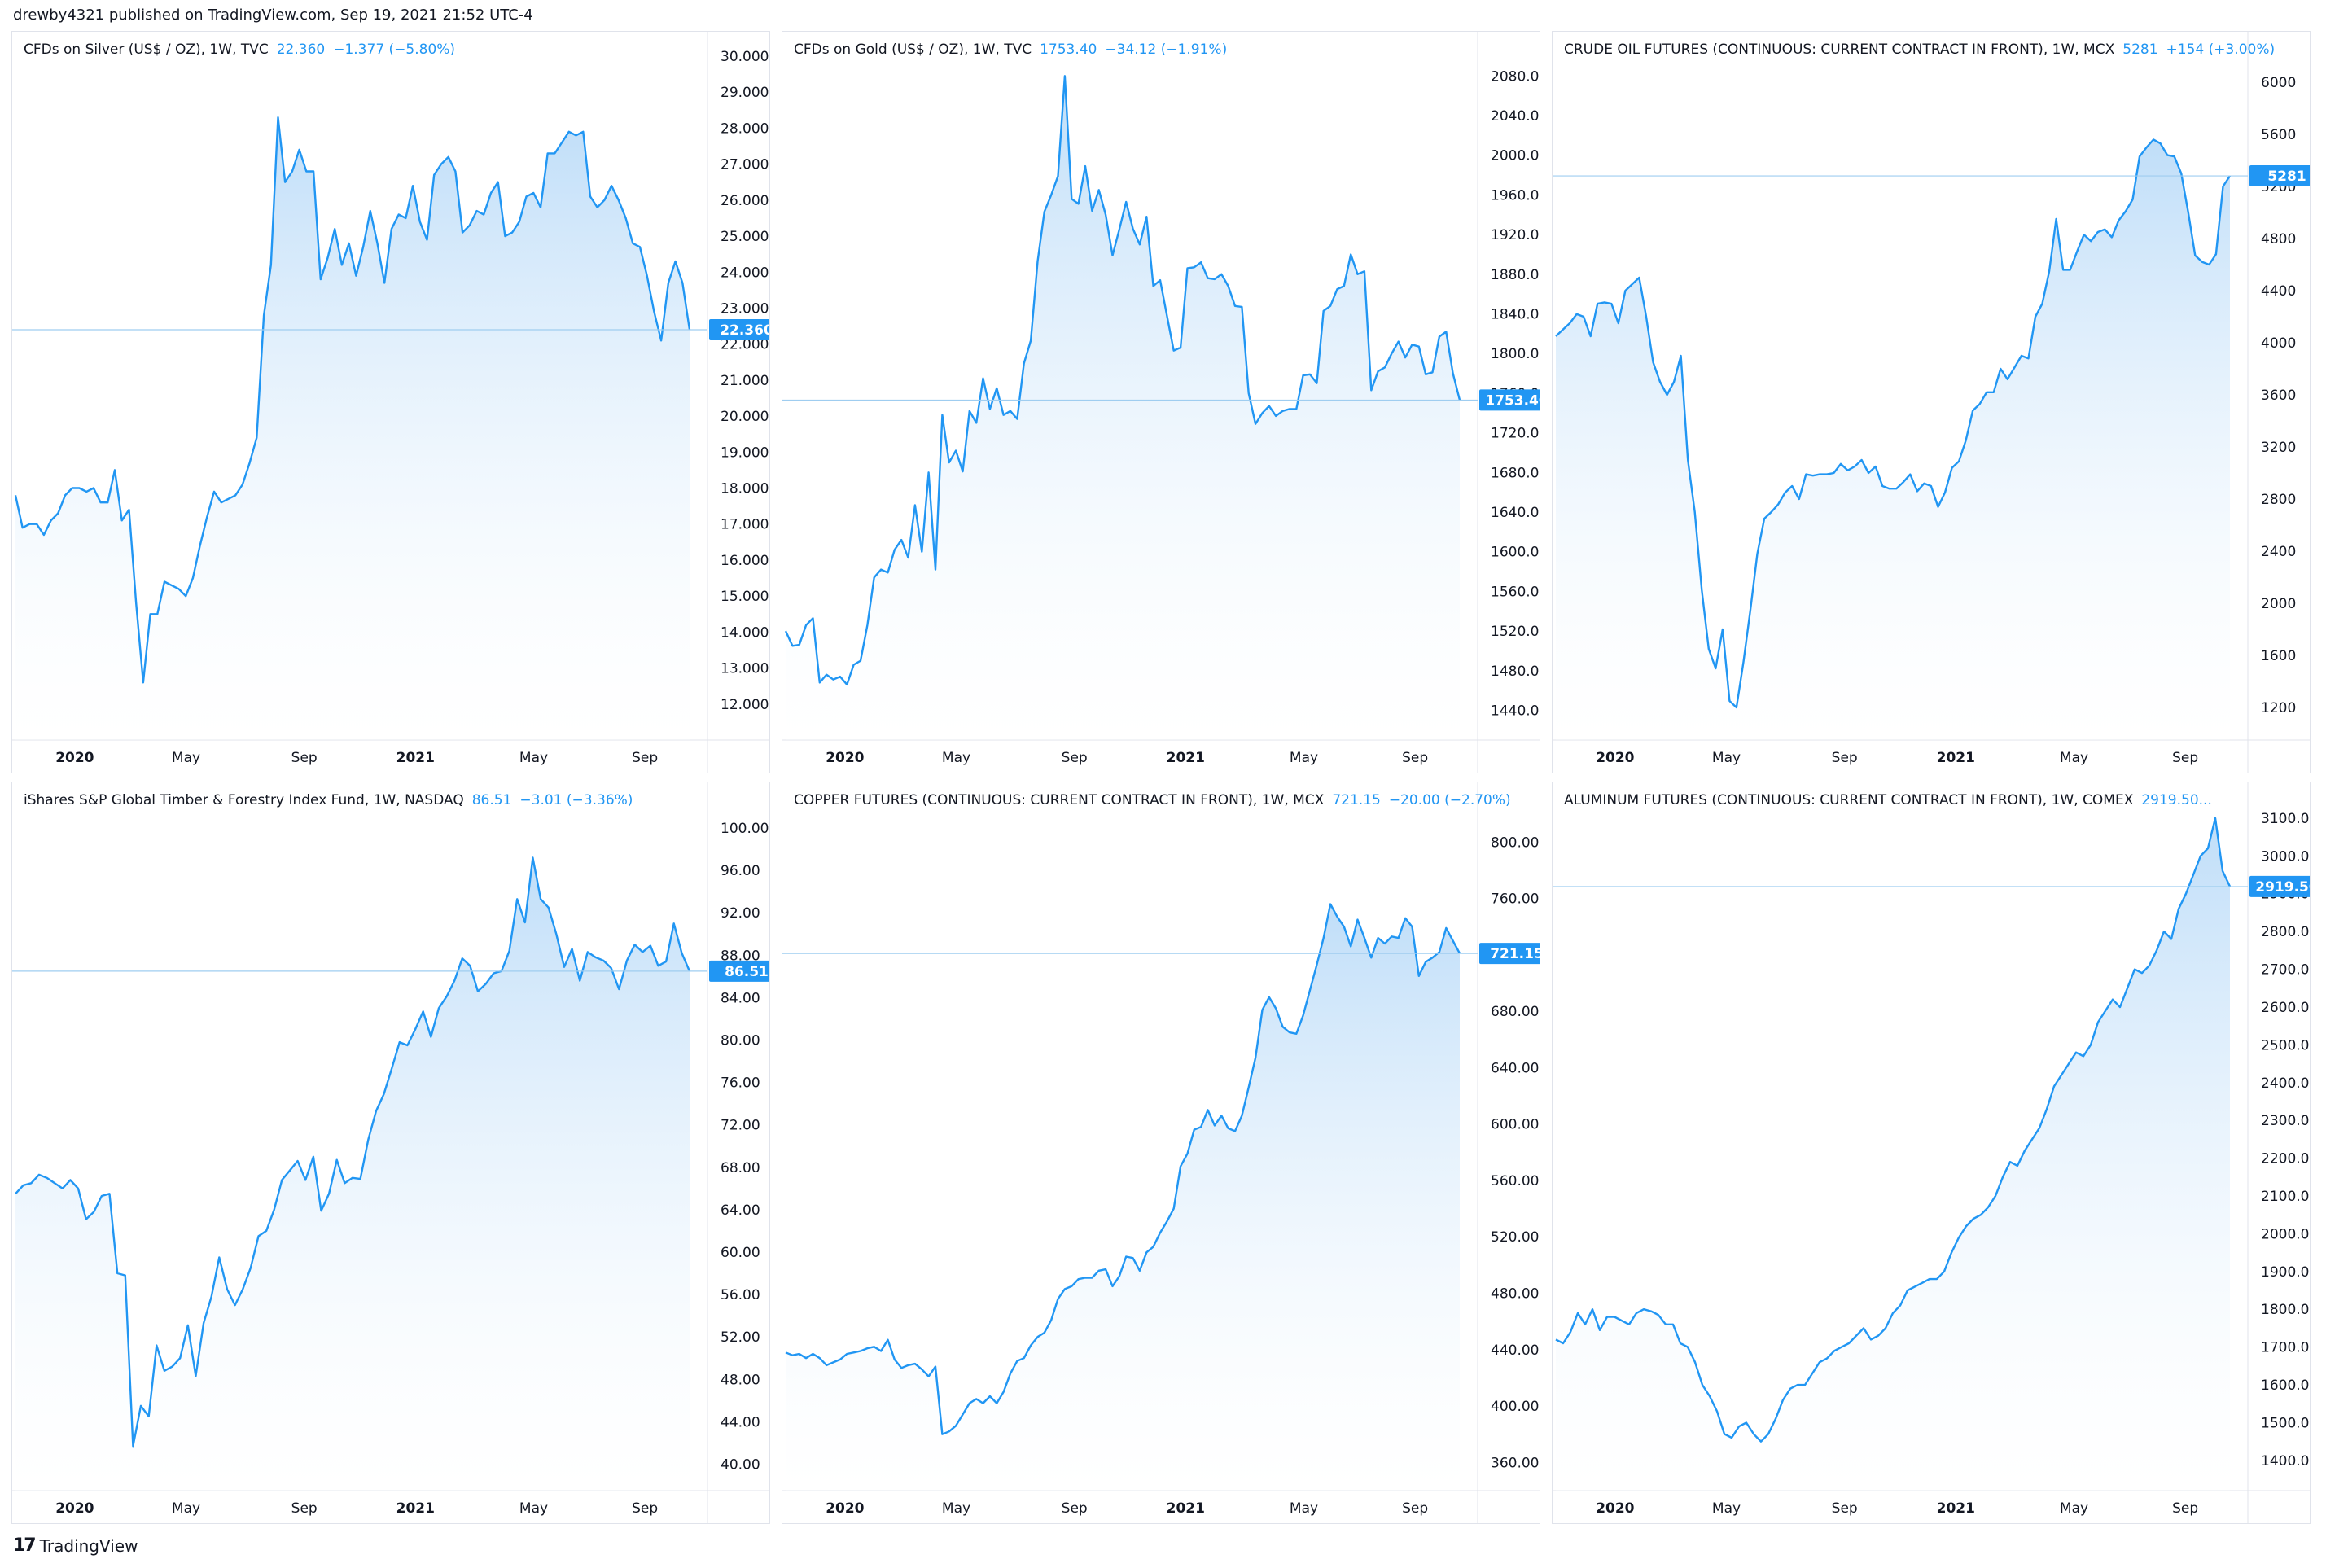 This screenshot has width=2326, height=1568. Describe the element at coordinates (1516, 315) in the screenshot. I see `y-tick-label: 1840.00` at that location.